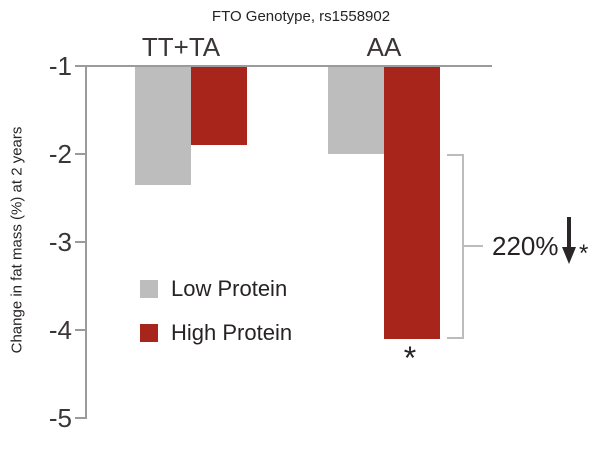  I want to click on legend-label-low-protein: Low Protein, so click(229, 288).